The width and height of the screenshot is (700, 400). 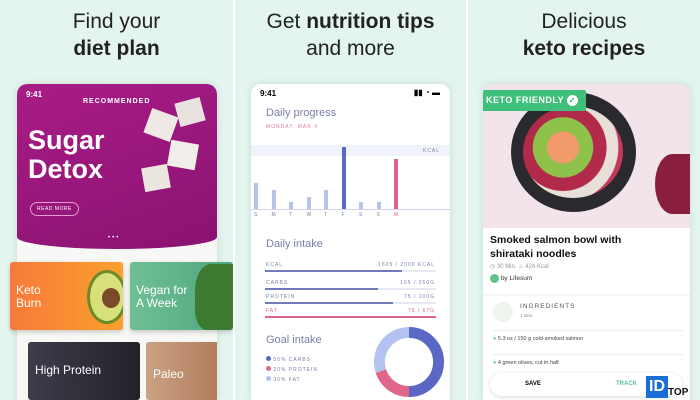 What do you see at coordinates (294, 244) in the screenshot?
I see `daily-intake-title: Daily intake` at bounding box center [294, 244].